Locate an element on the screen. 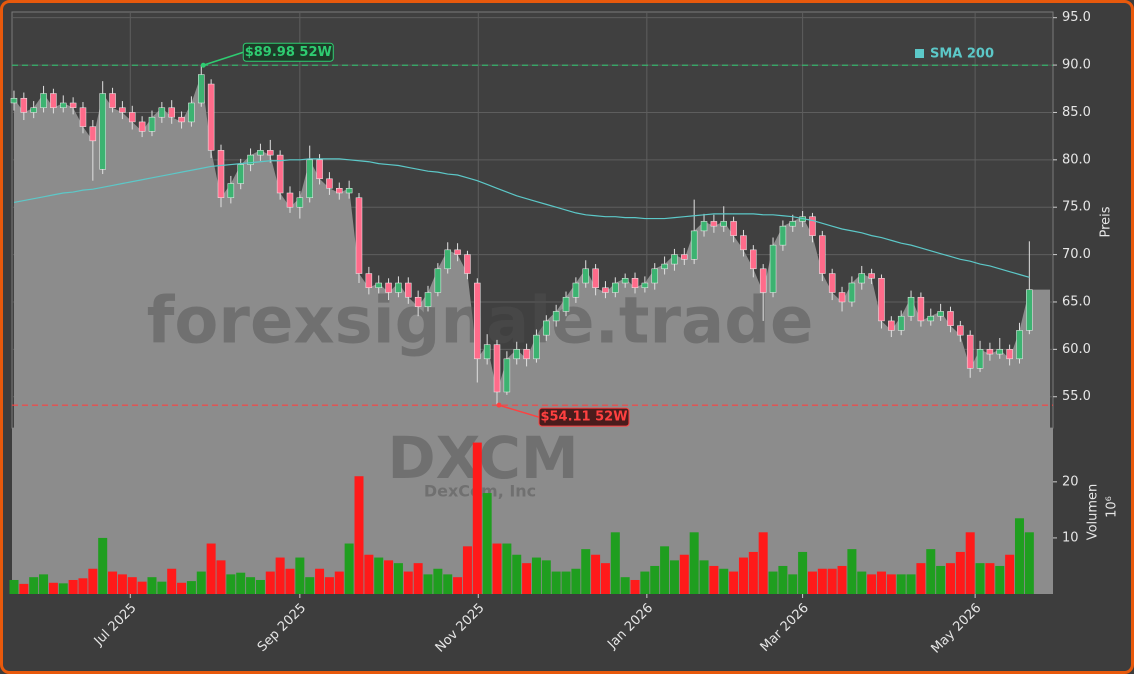  annotation-arrow is located at coordinates (223, 58).